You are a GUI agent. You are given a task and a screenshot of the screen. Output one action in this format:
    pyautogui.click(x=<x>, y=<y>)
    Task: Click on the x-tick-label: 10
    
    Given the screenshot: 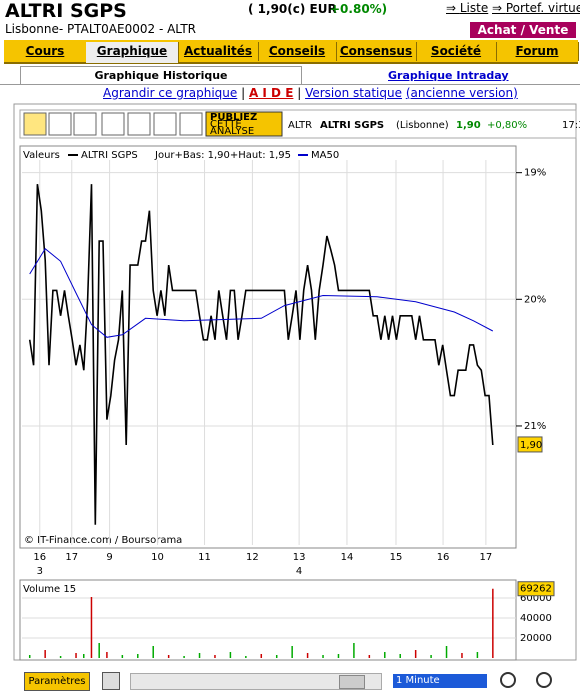 What is the action you would take?
    pyautogui.click(x=157, y=557)
    